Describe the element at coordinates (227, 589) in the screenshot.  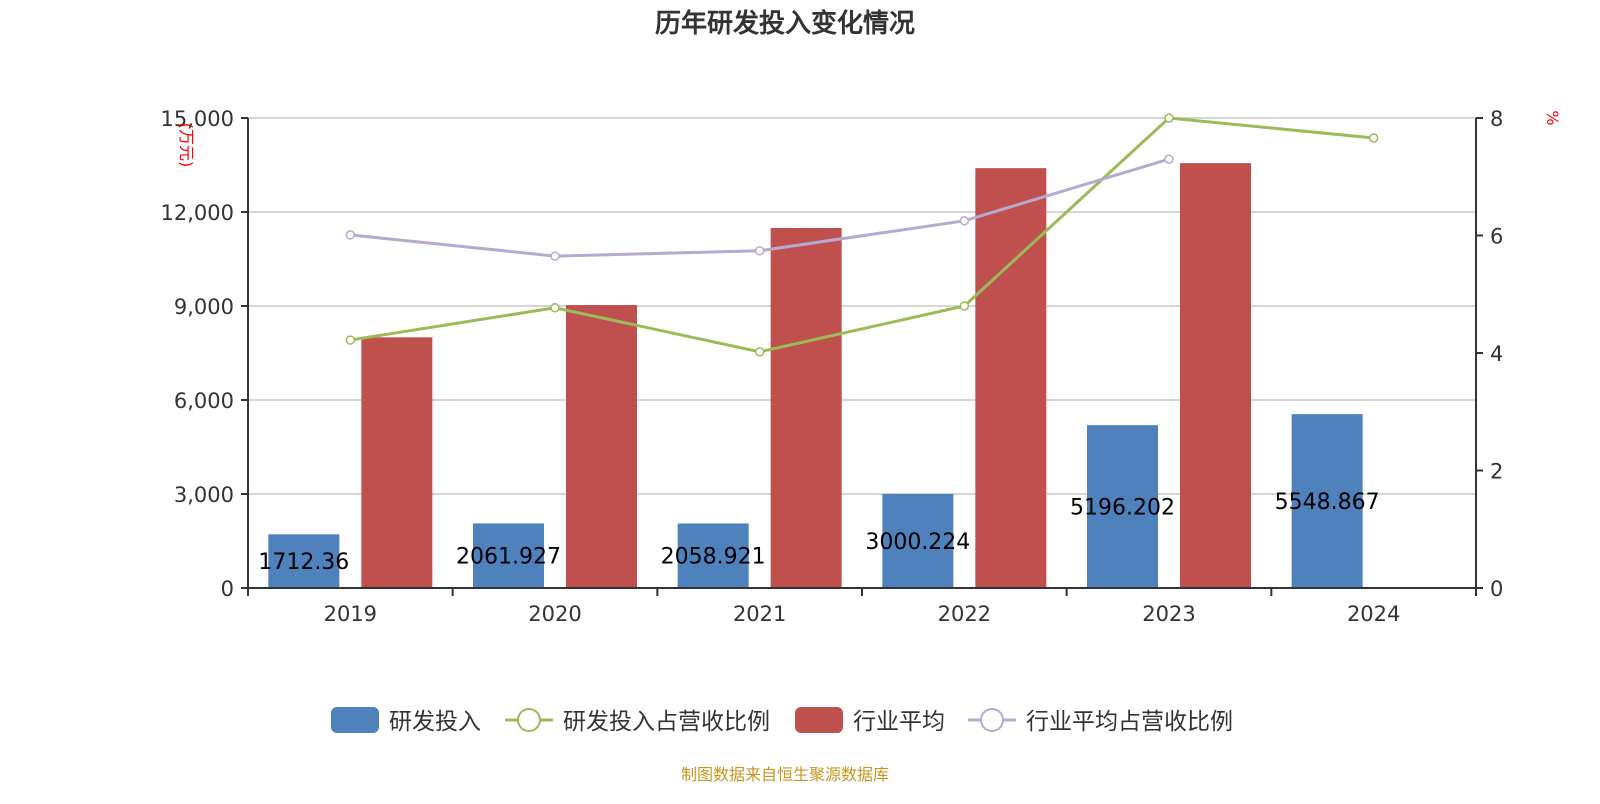
I see `y-left-tick-label: 0` at that location.